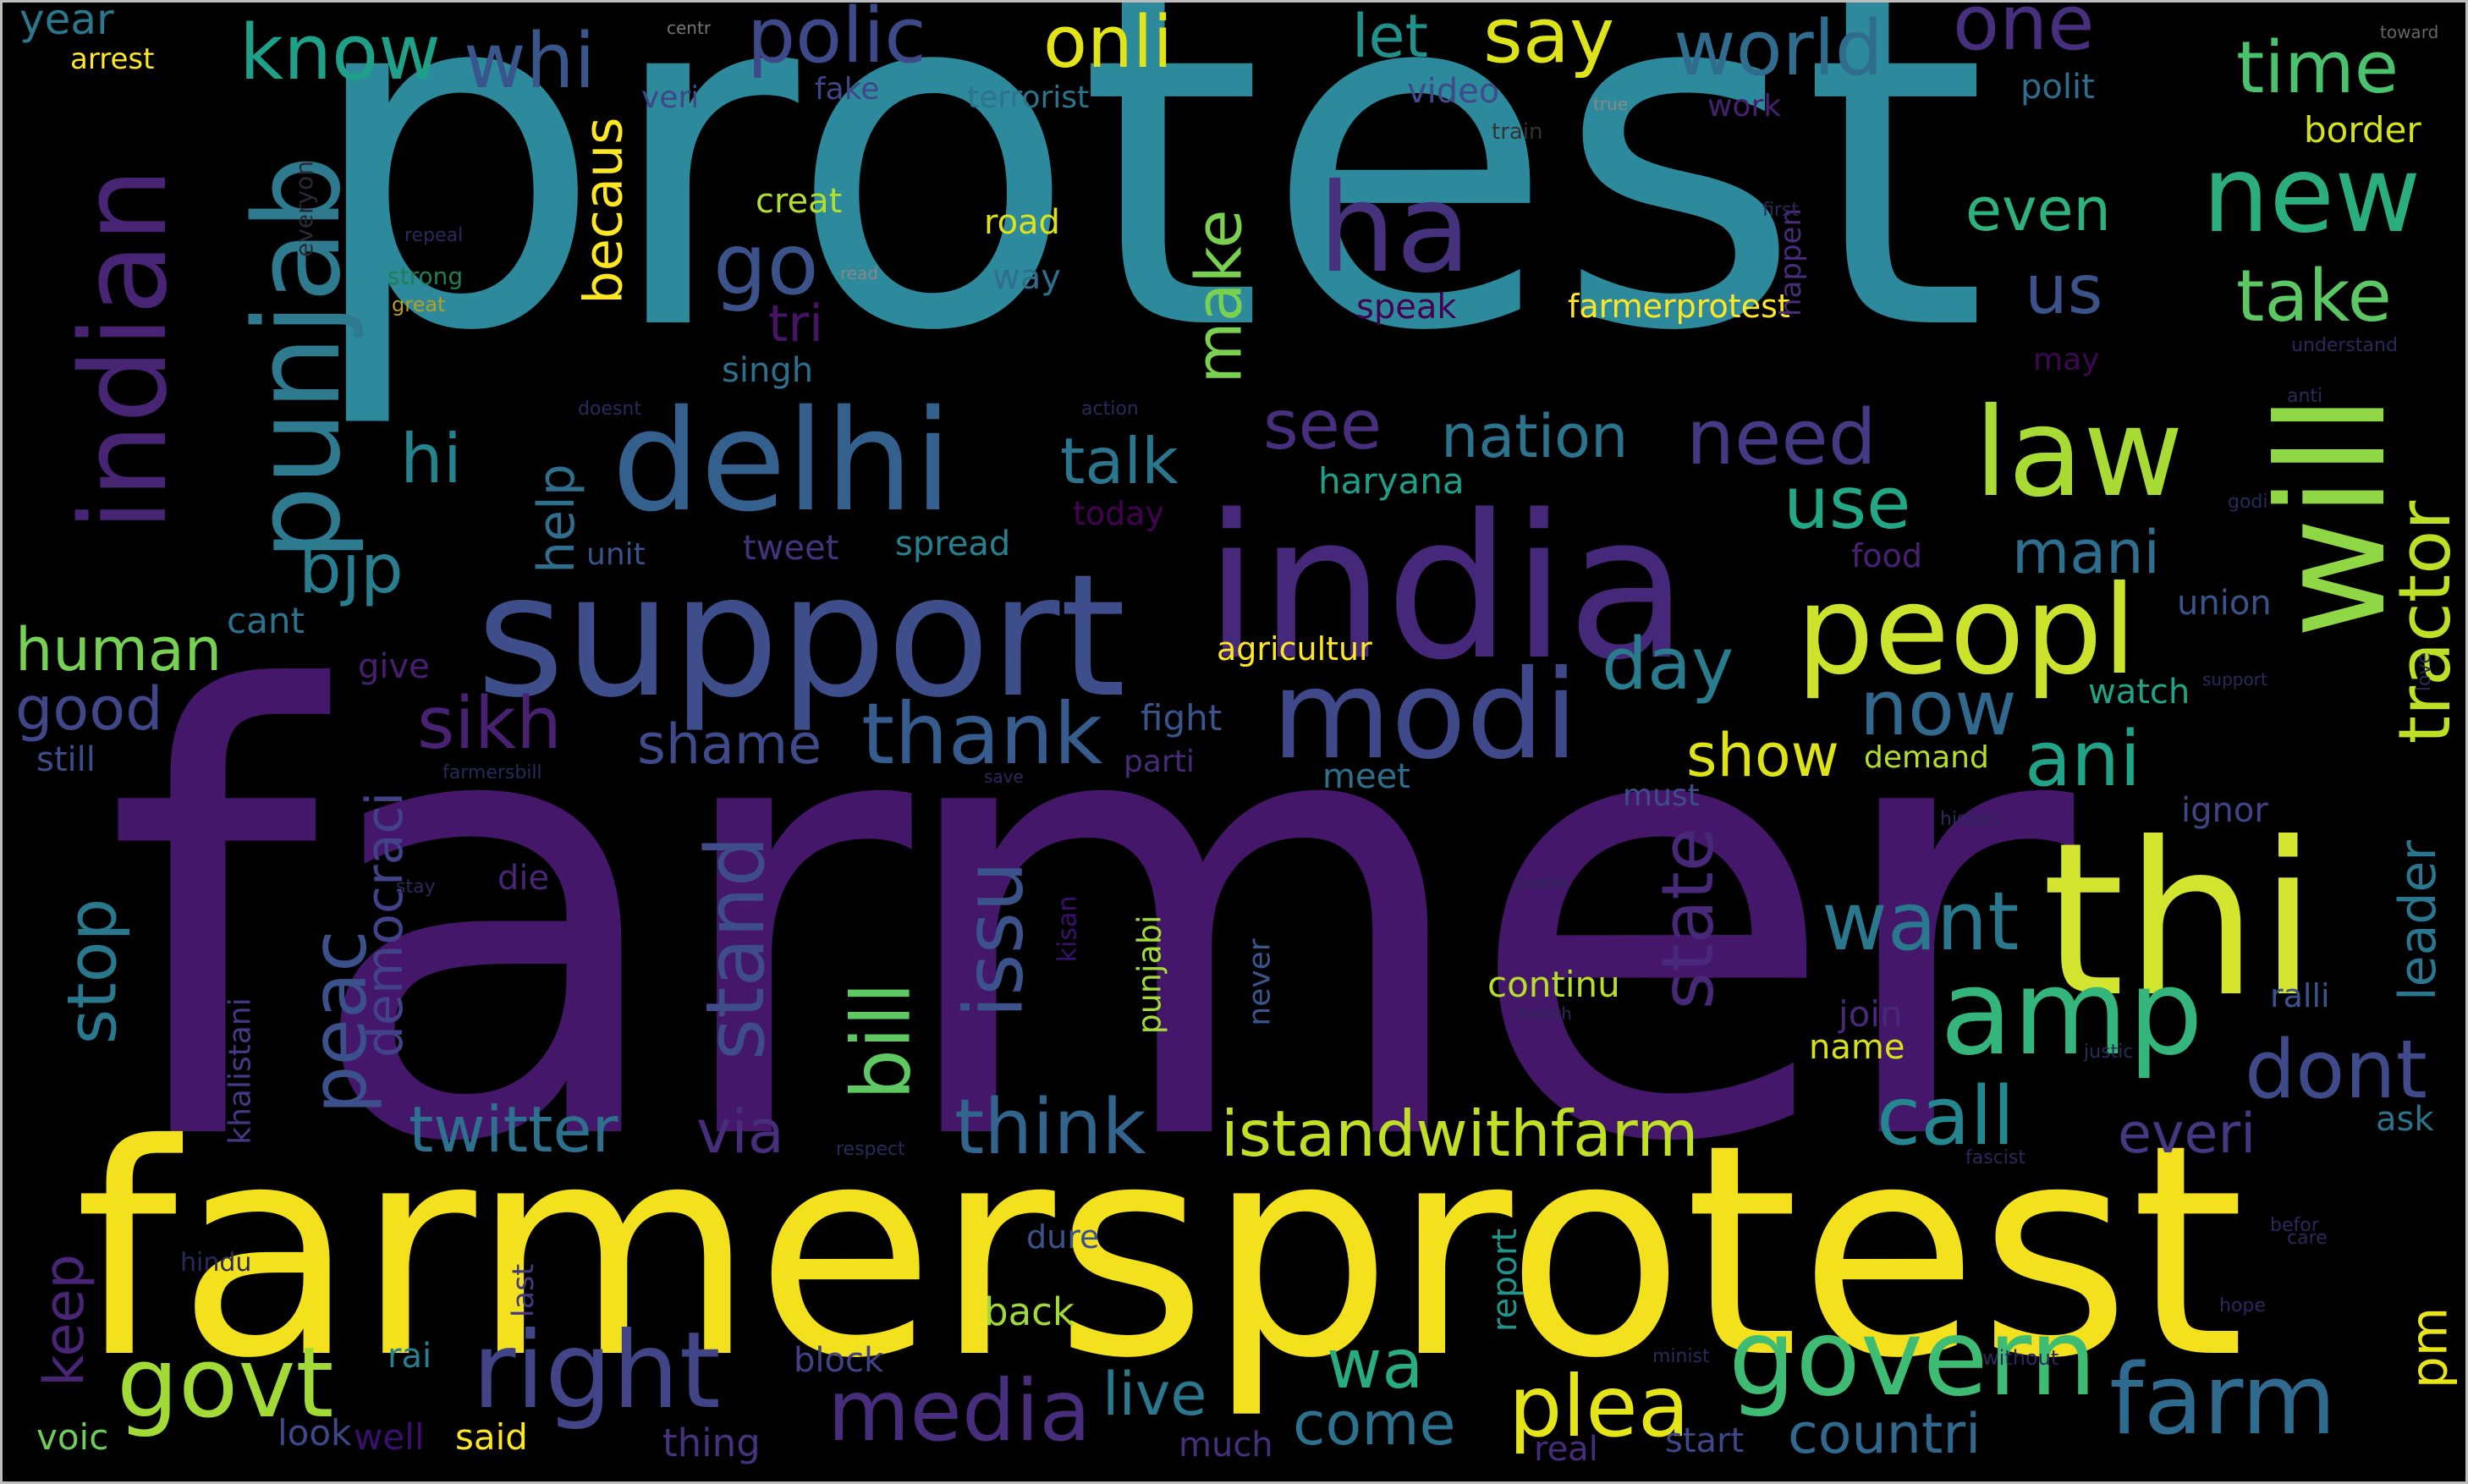 The height and width of the screenshot is (1484, 2468). I want to click on word: us, so click(2064, 289).